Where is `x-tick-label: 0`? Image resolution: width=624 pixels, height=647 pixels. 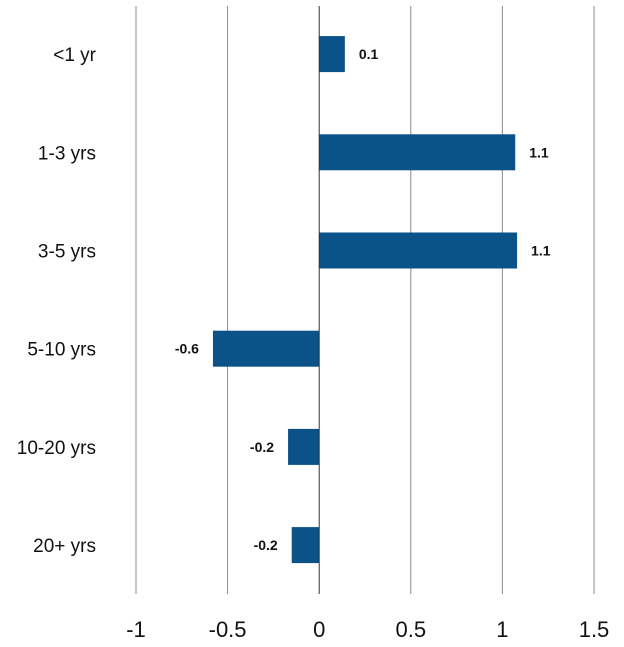 x-tick-label: 0 is located at coordinates (319, 629).